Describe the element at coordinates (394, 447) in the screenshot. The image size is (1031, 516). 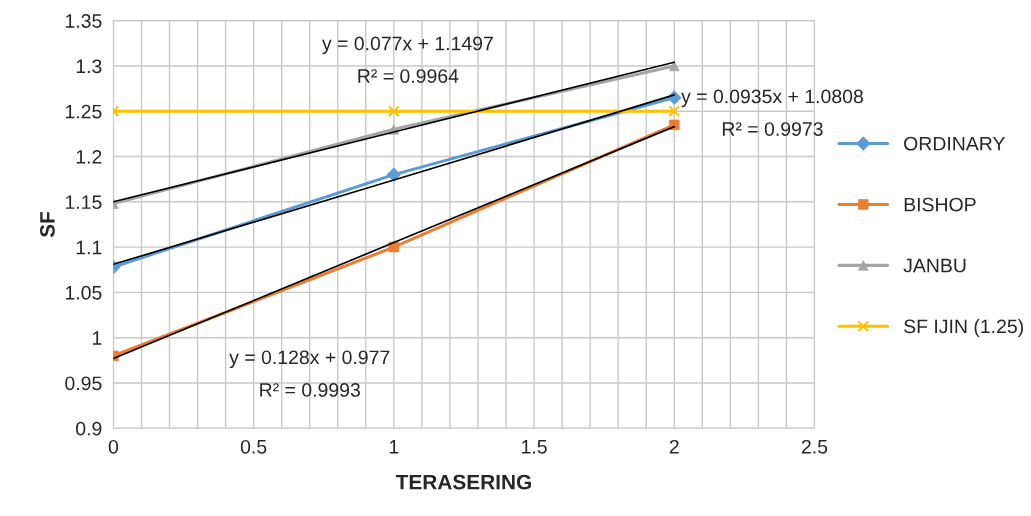
I see `x-tick-label: 1` at that location.